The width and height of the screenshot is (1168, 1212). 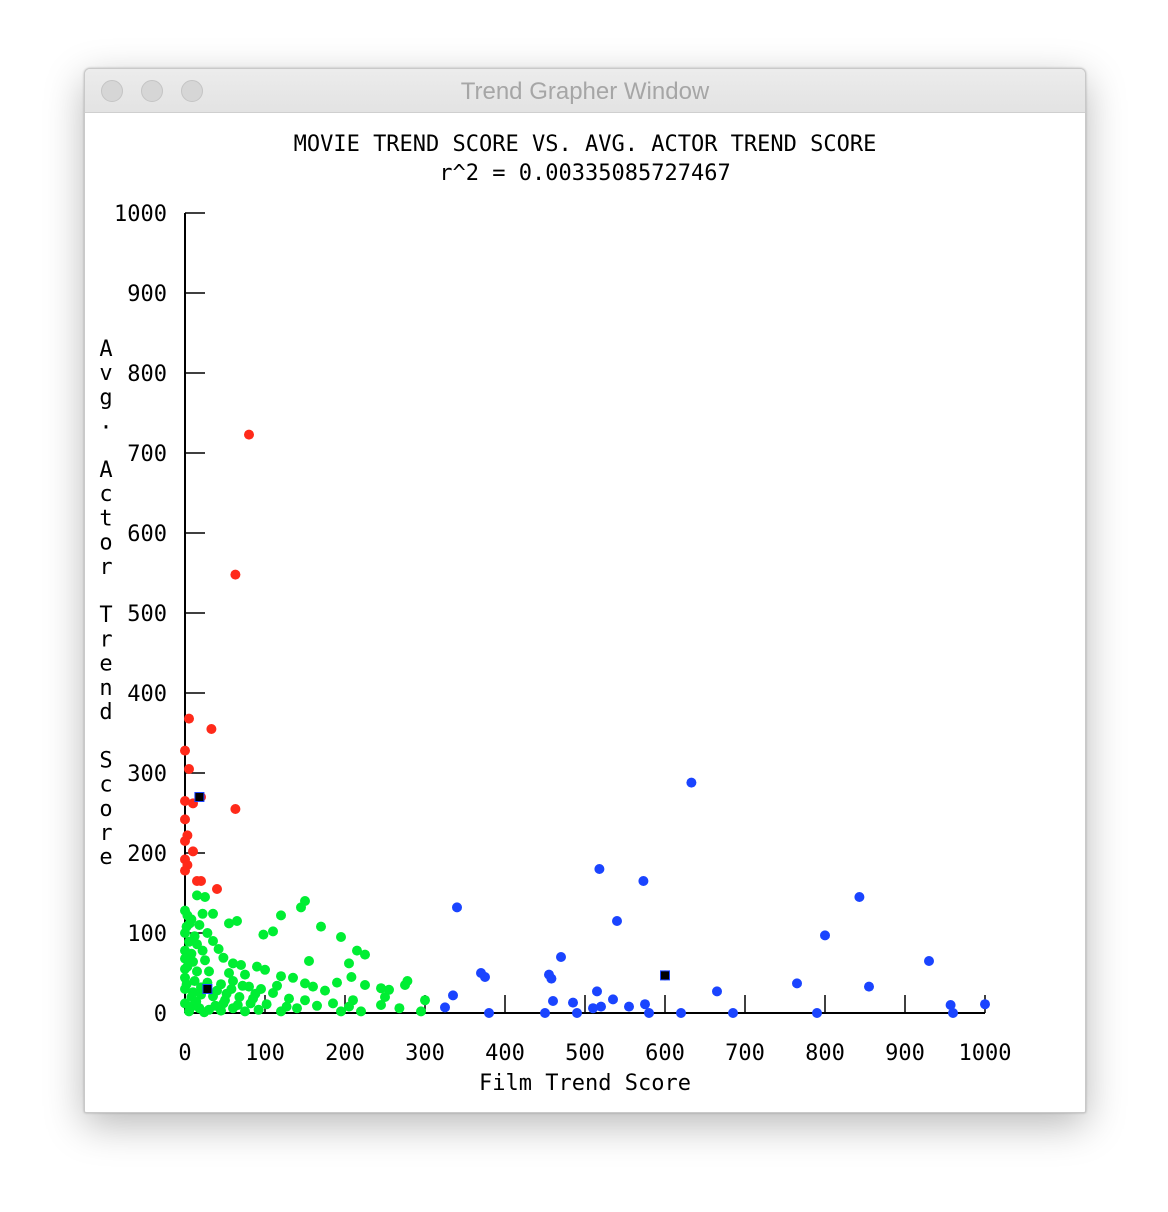 I want to click on x-tick-label: 1000, so click(x=985, y=1053).